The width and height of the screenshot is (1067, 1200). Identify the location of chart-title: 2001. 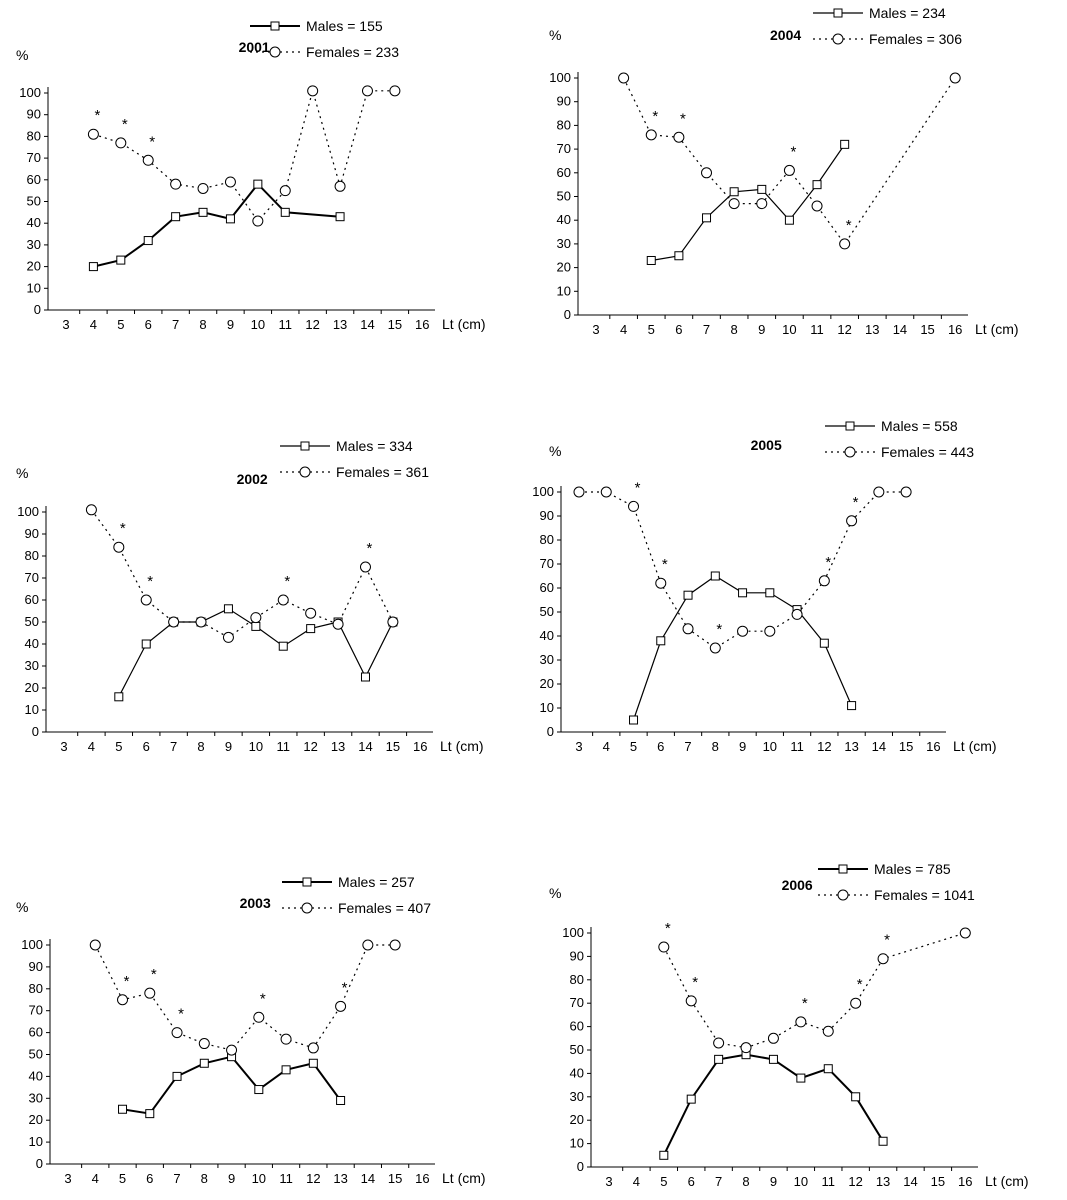
(254, 47).